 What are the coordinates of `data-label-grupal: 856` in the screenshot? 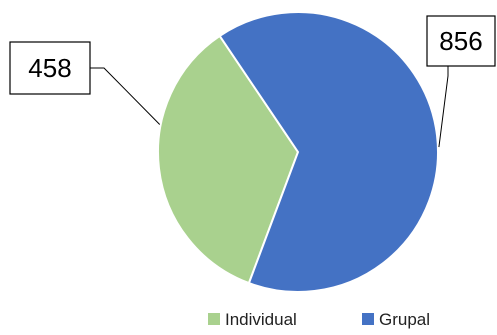 It's located at (460, 41).